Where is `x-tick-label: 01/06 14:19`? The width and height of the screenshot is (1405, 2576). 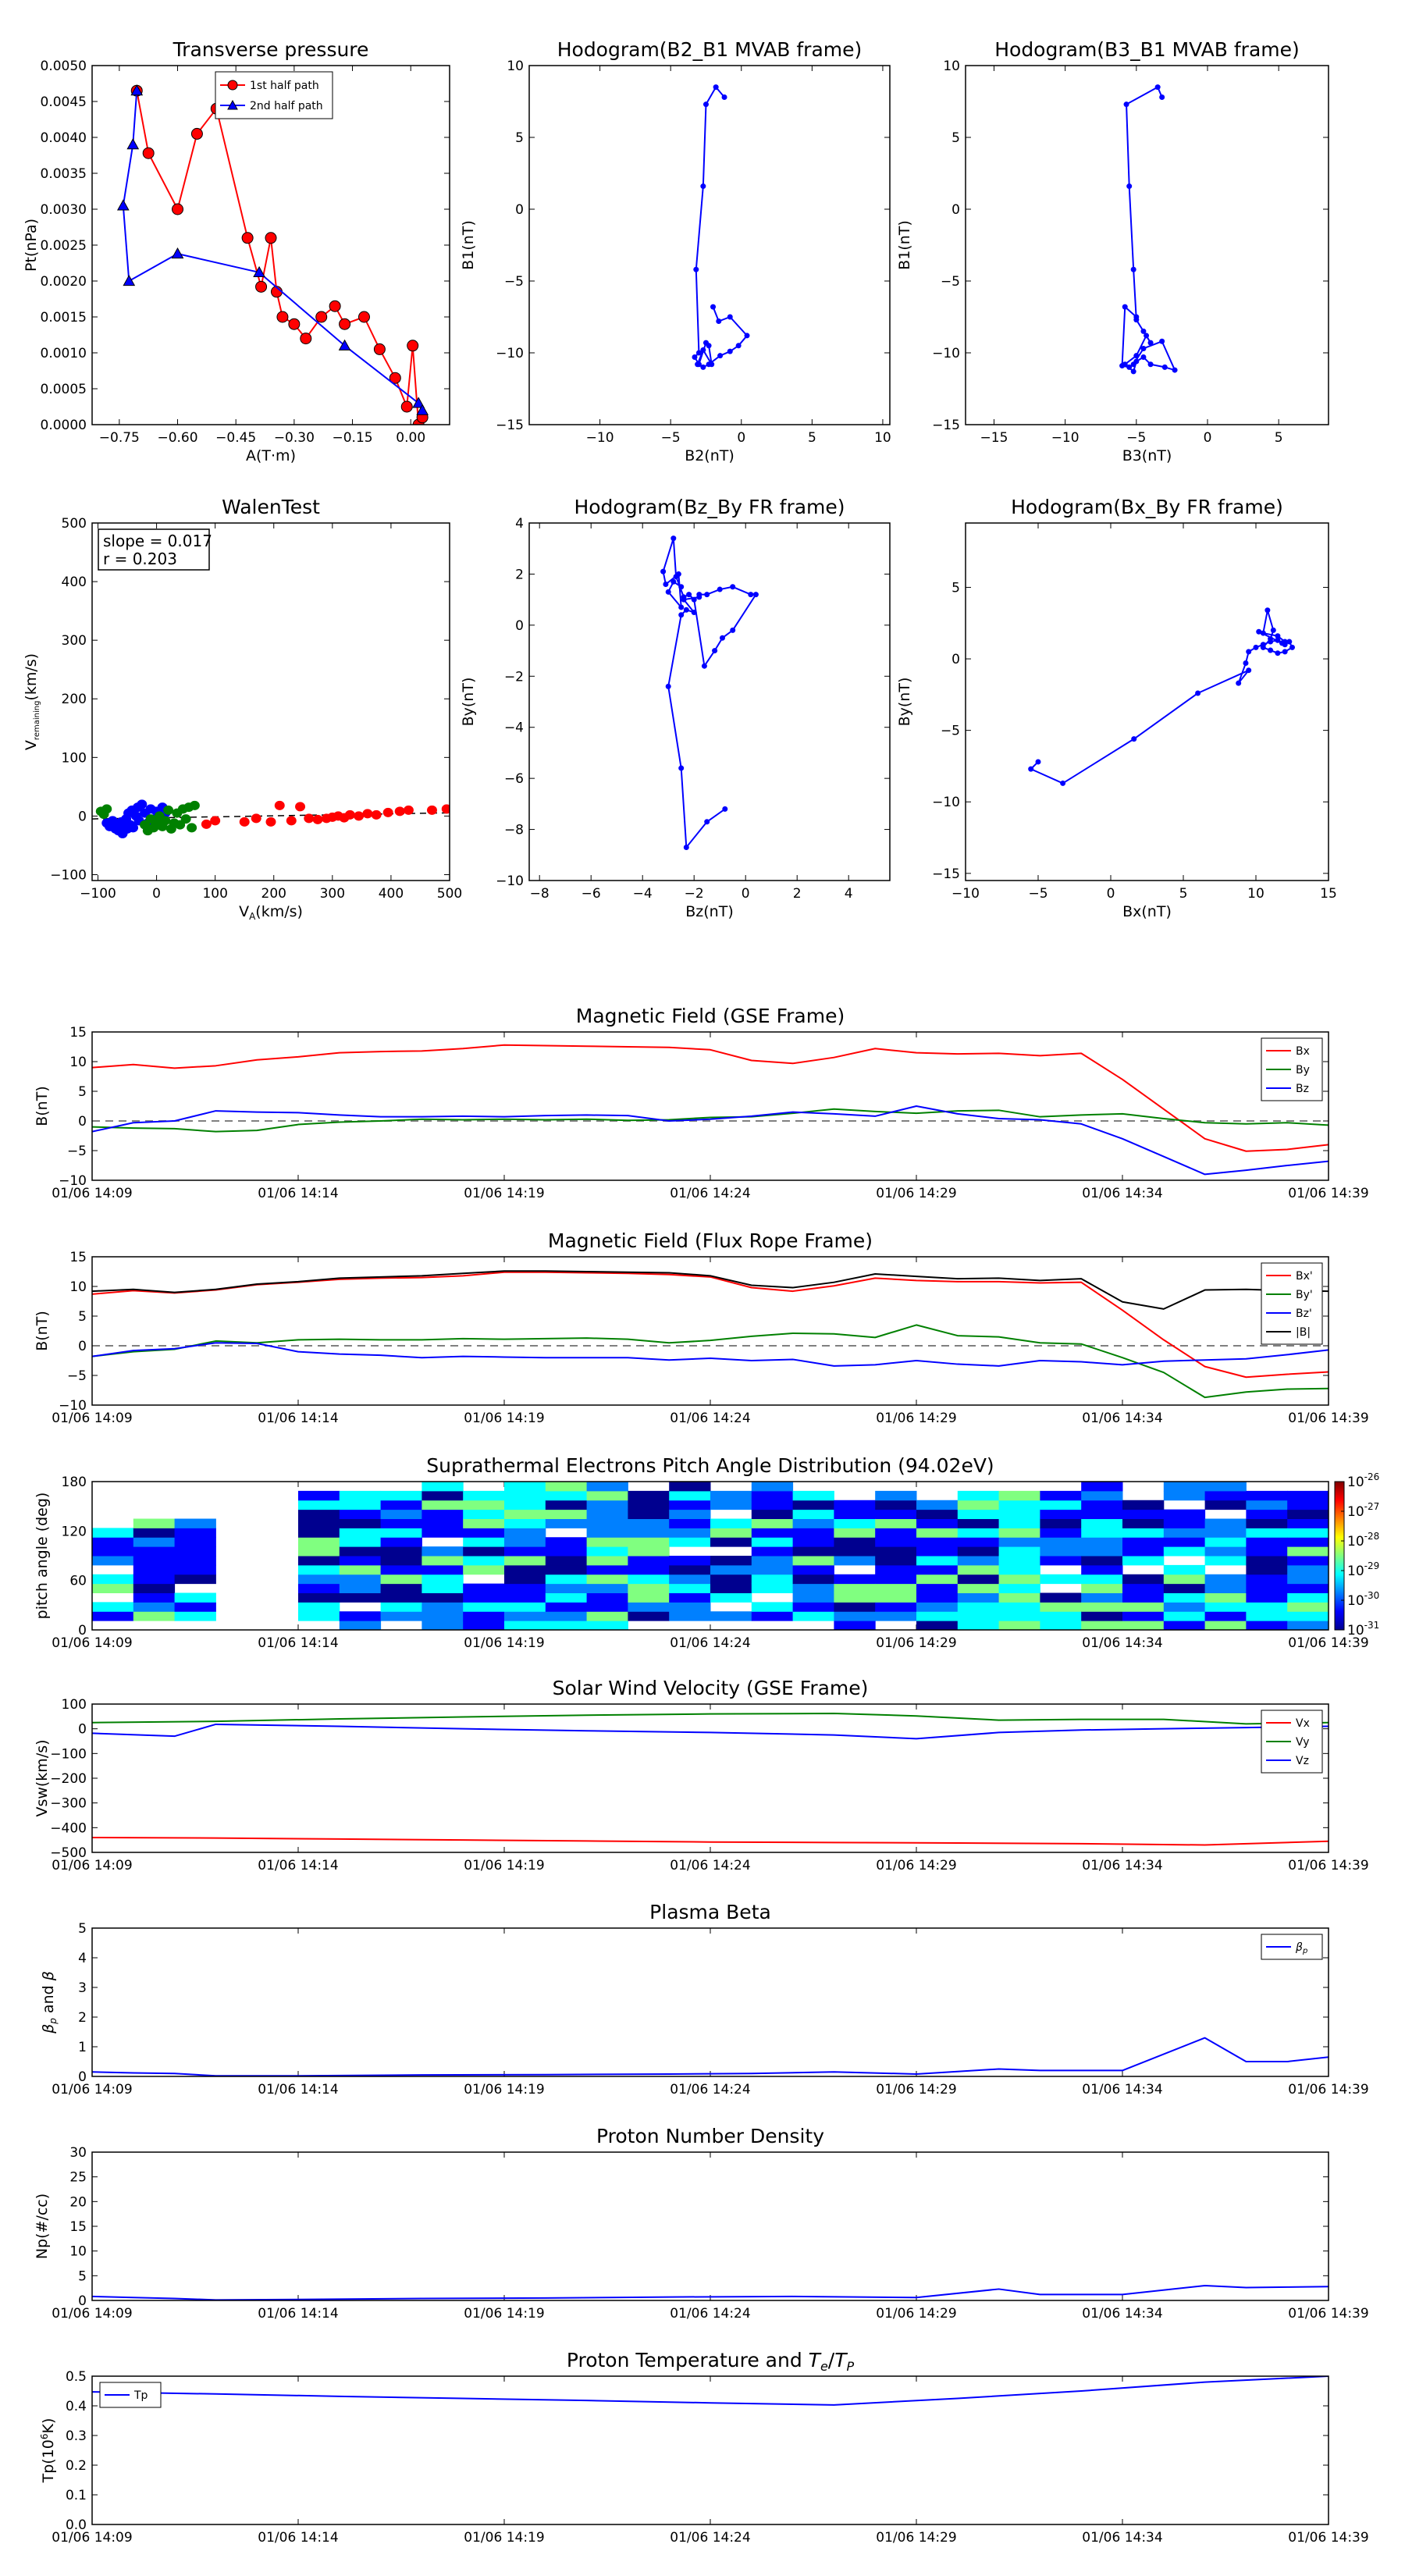
x-tick-label: 01/06 14:19 is located at coordinates (504, 1643).